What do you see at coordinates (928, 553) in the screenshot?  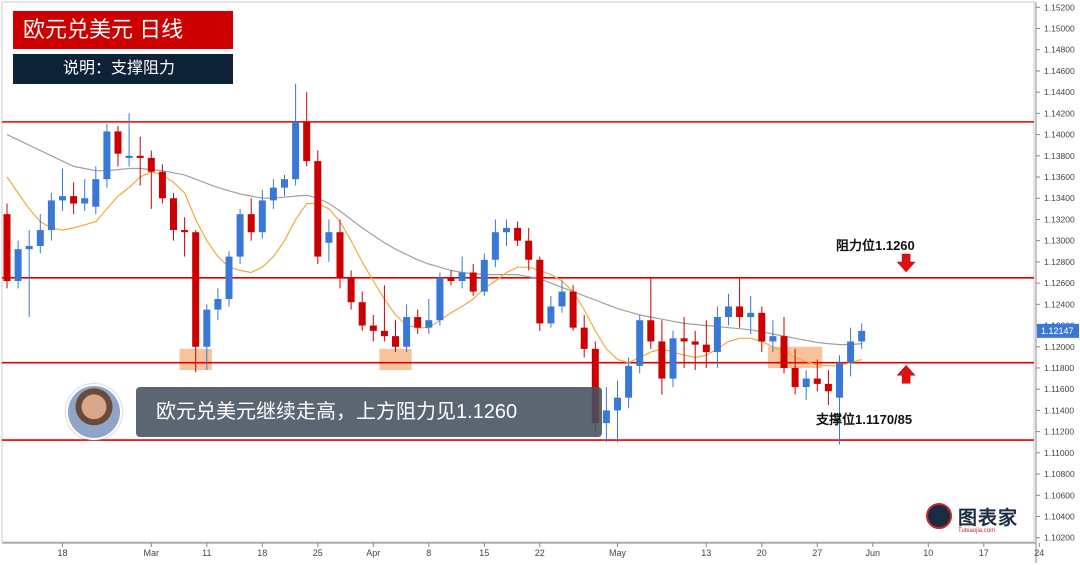 I see `x-tick-label: 10` at bounding box center [928, 553].